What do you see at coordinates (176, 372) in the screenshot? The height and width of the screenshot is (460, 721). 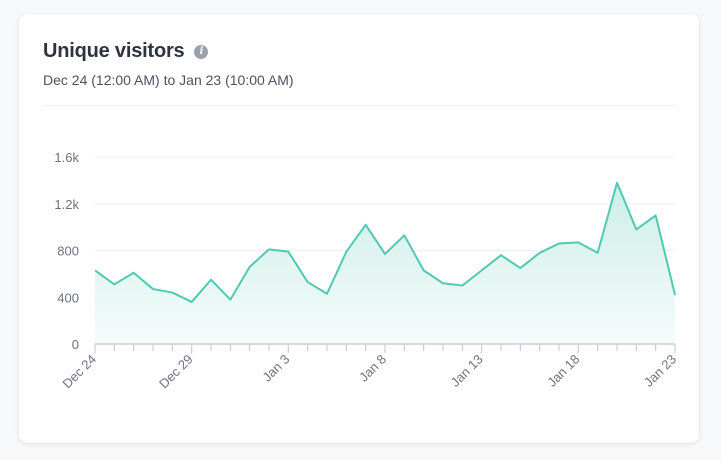 I see `x-tick-label: Dec 29` at bounding box center [176, 372].